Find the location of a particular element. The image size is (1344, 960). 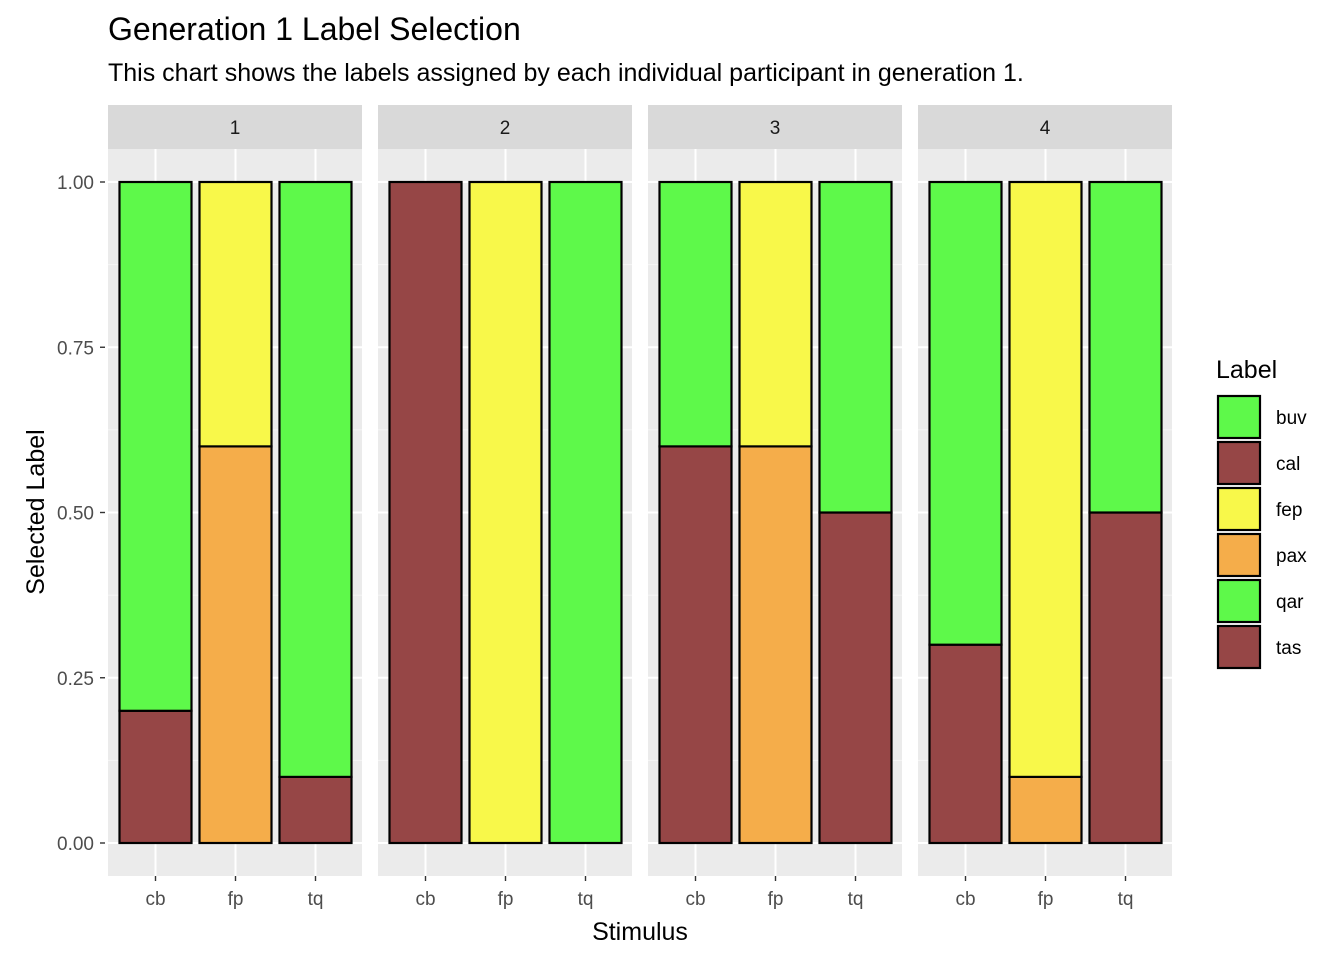

legend: Label buv cal fep pax qar tas is located at coordinates (1261, 513).